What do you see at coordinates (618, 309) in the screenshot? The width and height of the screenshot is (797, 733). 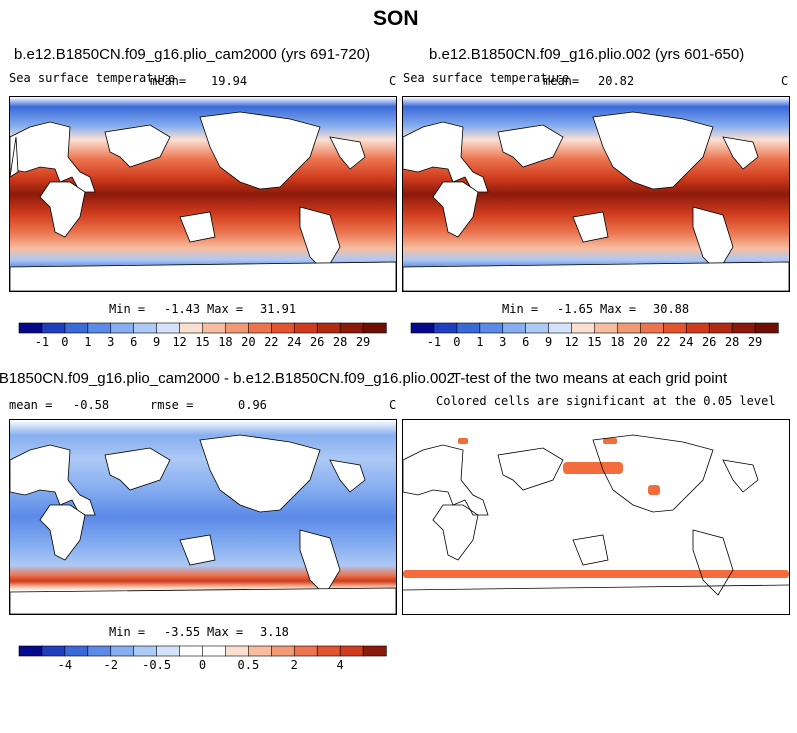 I see `panel-2-max-label: Max =` at bounding box center [618, 309].